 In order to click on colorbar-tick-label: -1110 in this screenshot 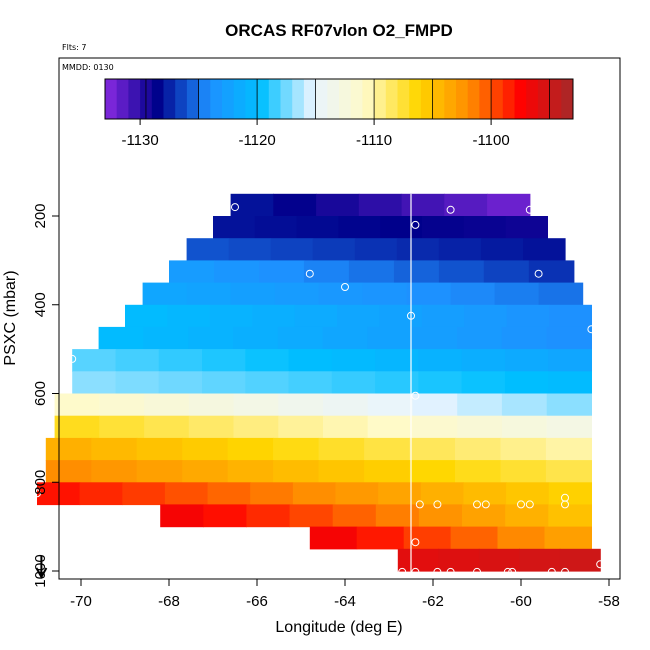, I will do `click(374, 140)`.